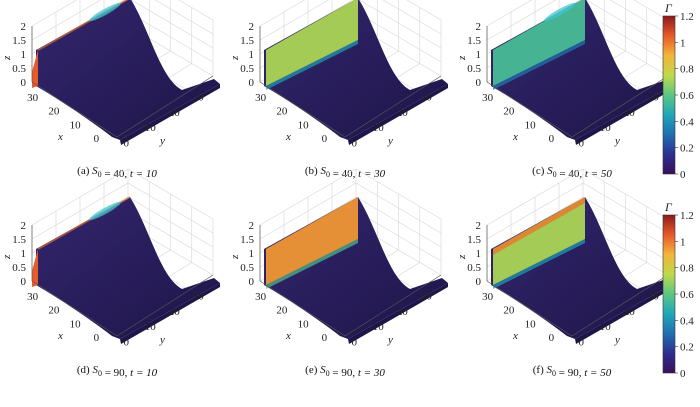 Image resolution: width=700 pixels, height=407 pixels. What do you see at coordinates (427, 297) in the screenshot?
I see `y-tick-label: 30` at bounding box center [427, 297].